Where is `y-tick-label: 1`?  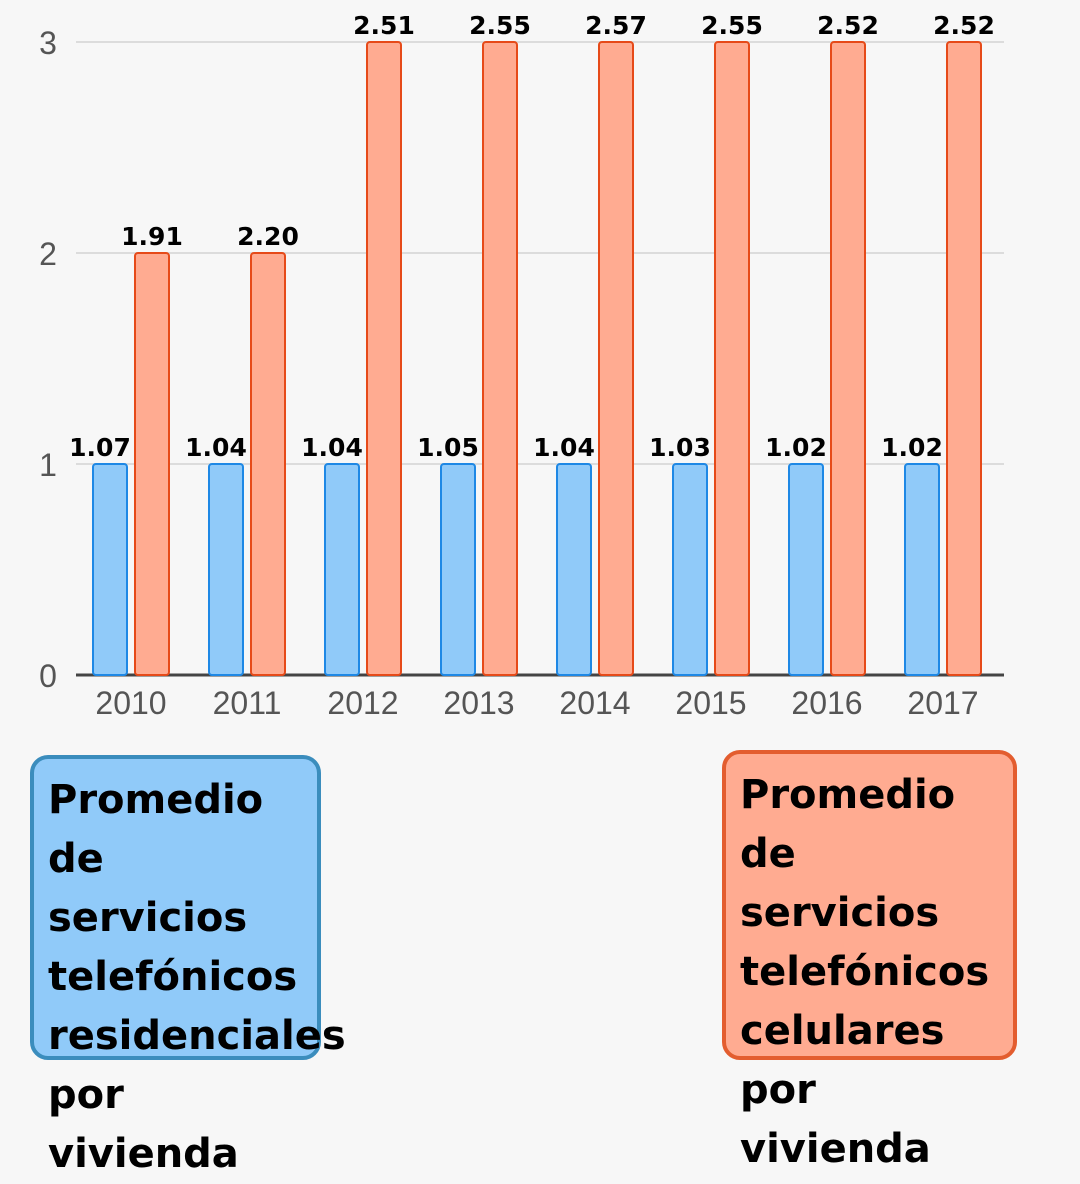 y-tick-label: 1 is located at coordinates (48, 465).